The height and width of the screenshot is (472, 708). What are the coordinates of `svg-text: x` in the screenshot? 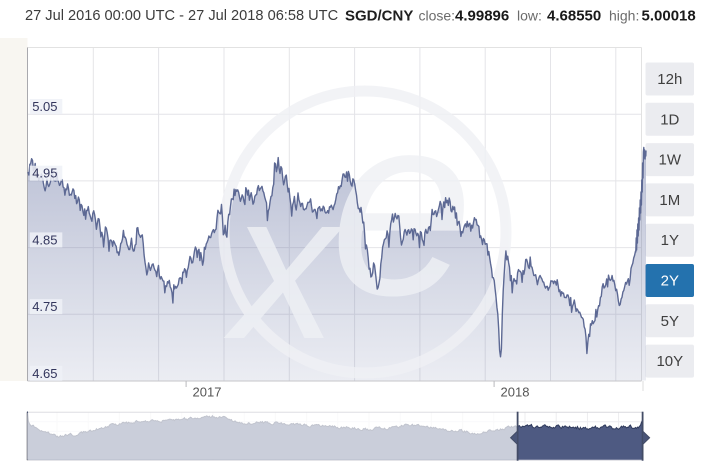 It's located at (283, 265).